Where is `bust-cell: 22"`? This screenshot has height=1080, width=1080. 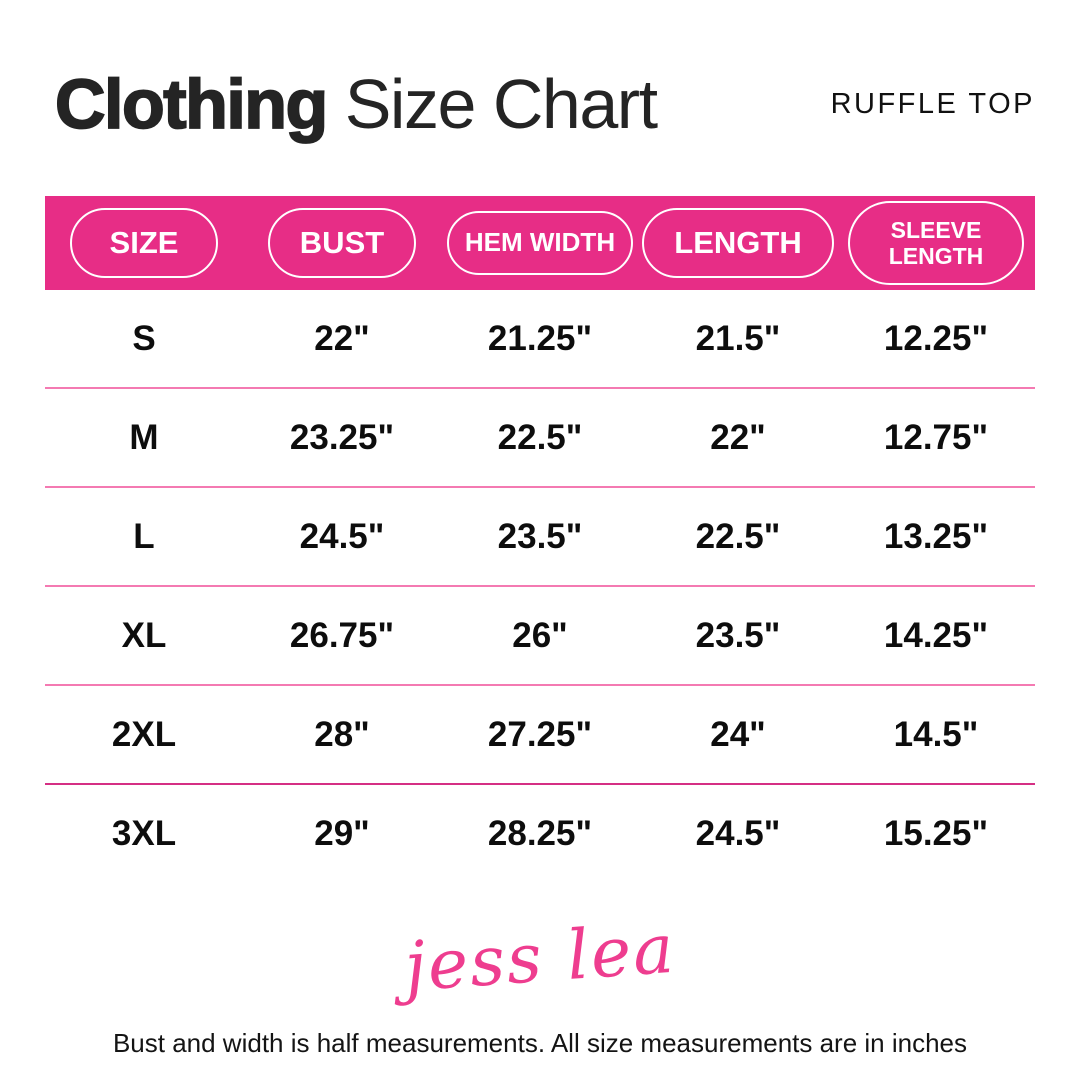 bust-cell: 22" is located at coordinates (342, 338).